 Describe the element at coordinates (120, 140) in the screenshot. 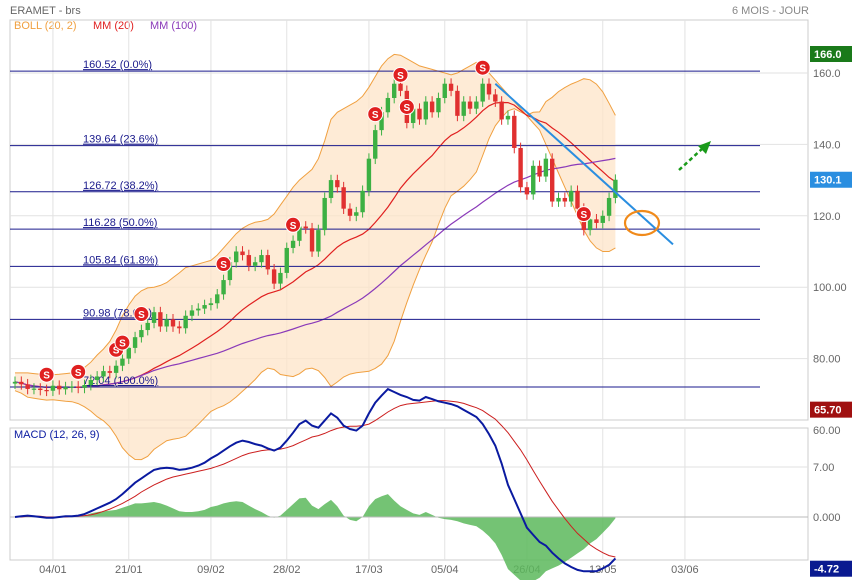

I see `fib-label: 139.64 (23.6%)` at that location.